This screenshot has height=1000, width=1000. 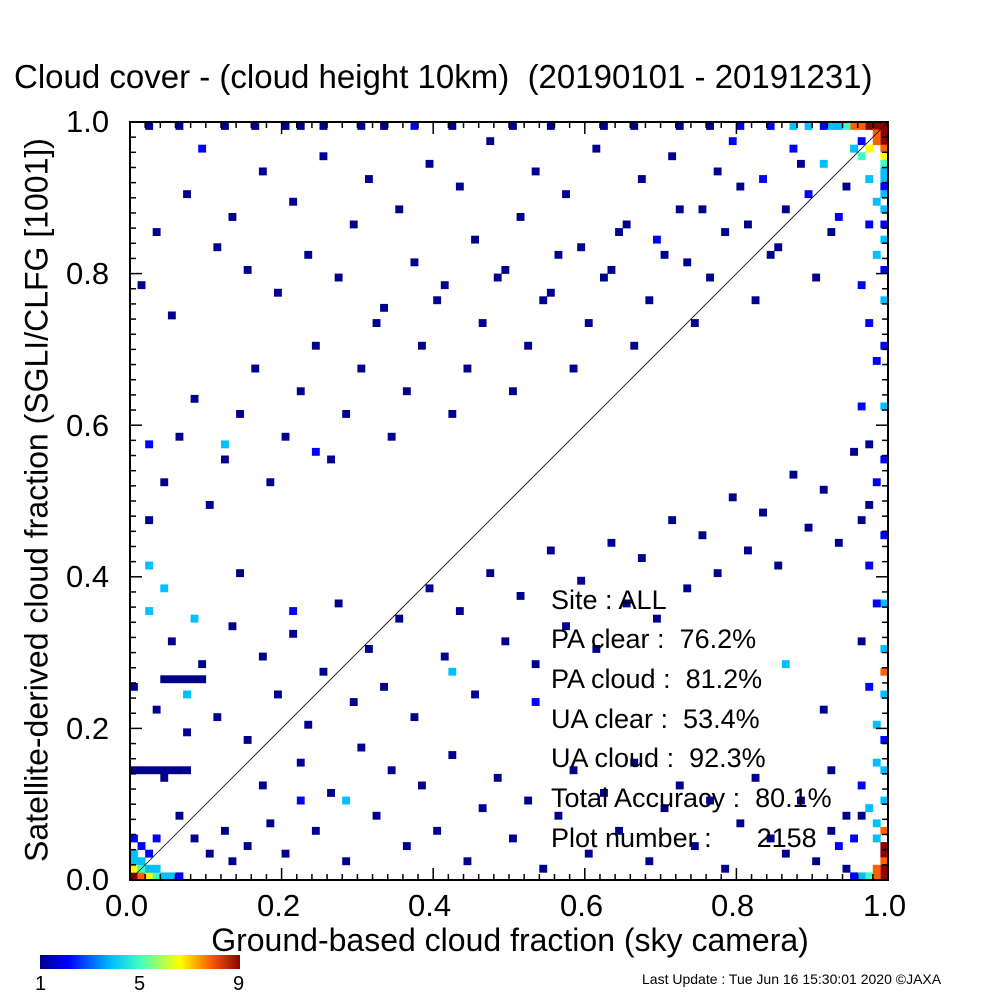 What do you see at coordinates (658, 758) in the screenshot?
I see `stat-ua-cloud: UA cloud : 92.3%` at bounding box center [658, 758].